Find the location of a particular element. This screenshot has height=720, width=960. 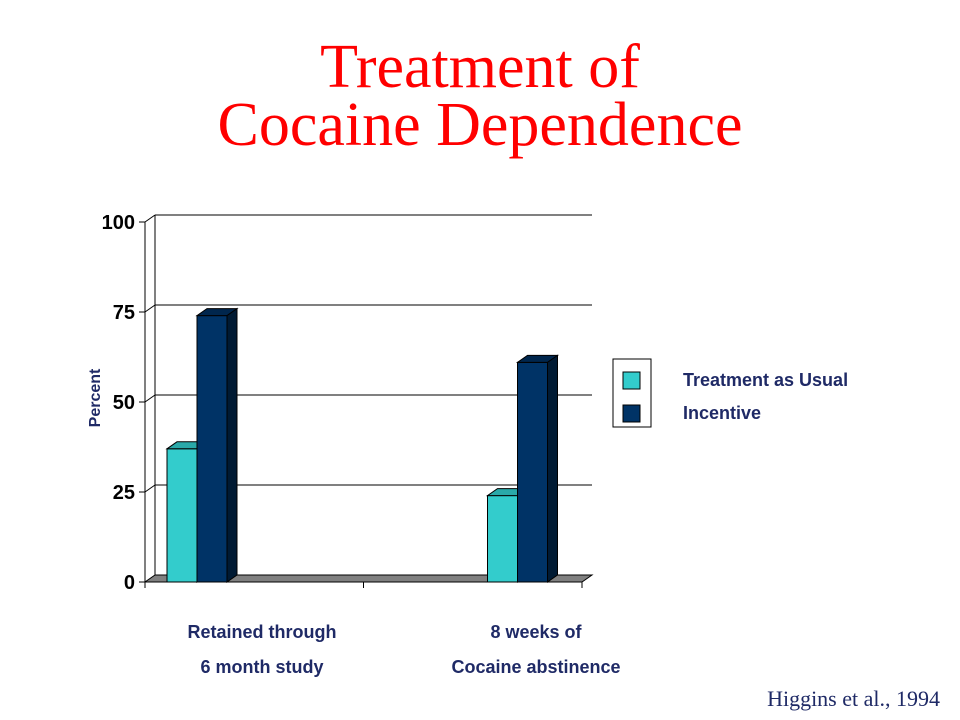

y-tick-label: 100 is located at coordinates (118, 223).